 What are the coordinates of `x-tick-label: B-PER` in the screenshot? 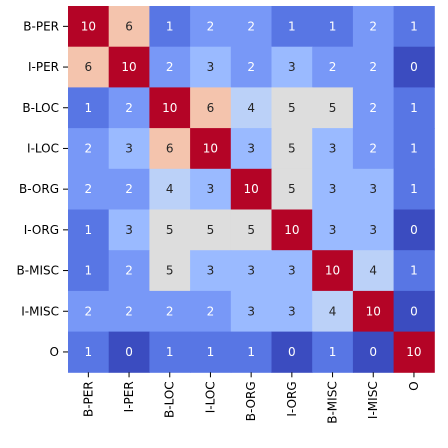 It's located at (88, 399).